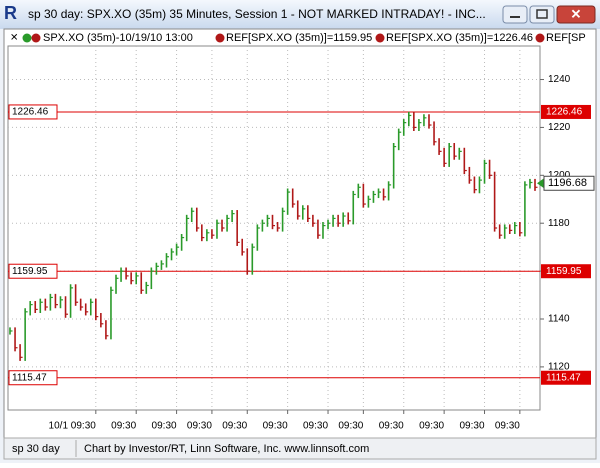 This screenshot has width=600, height=468. I want to click on close-button, so click(576, 14).